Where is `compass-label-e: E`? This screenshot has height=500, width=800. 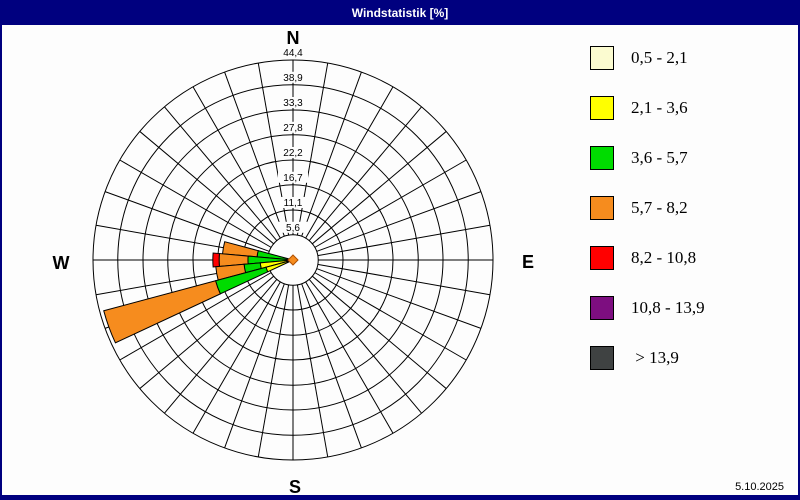 compass-label-e: E is located at coordinates (528, 262).